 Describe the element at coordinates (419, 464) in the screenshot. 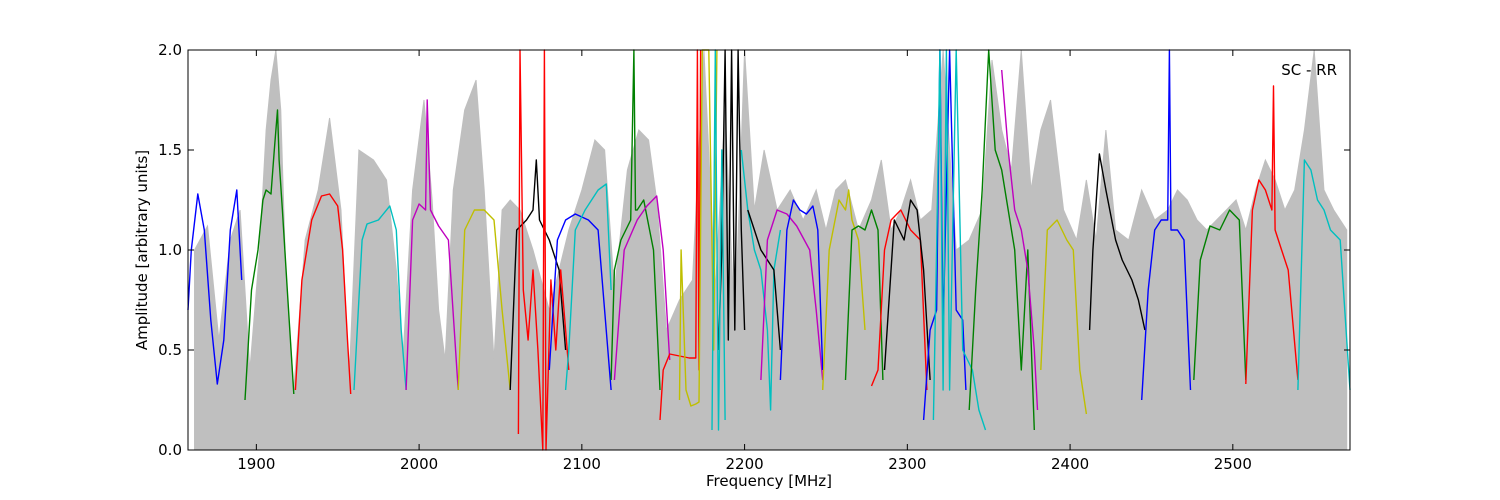

I see `x-tick-label: 2000` at that location.